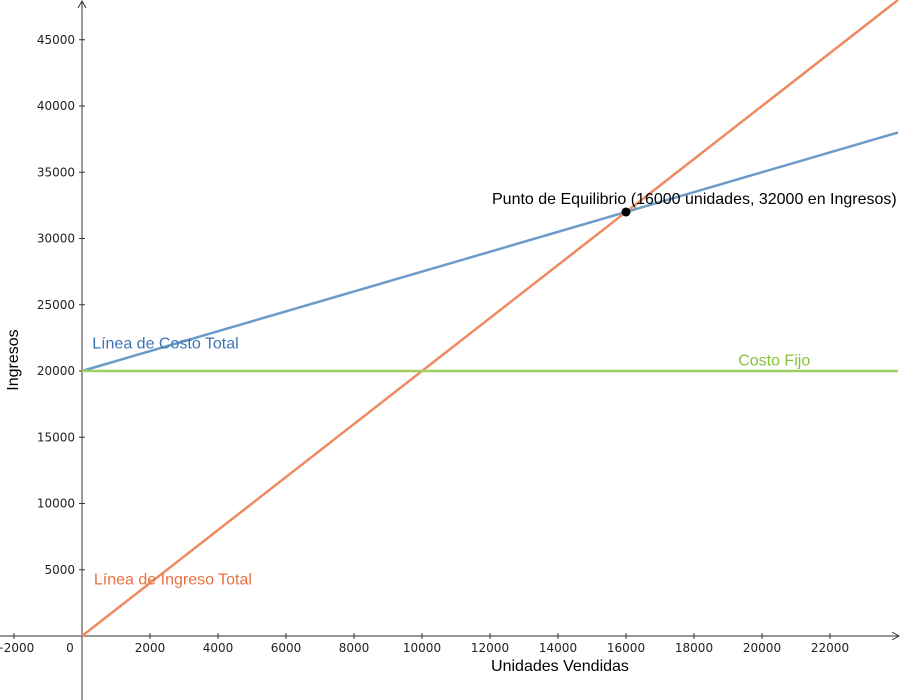  I want to click on y-tick-label: 35000, so click(56, 172).